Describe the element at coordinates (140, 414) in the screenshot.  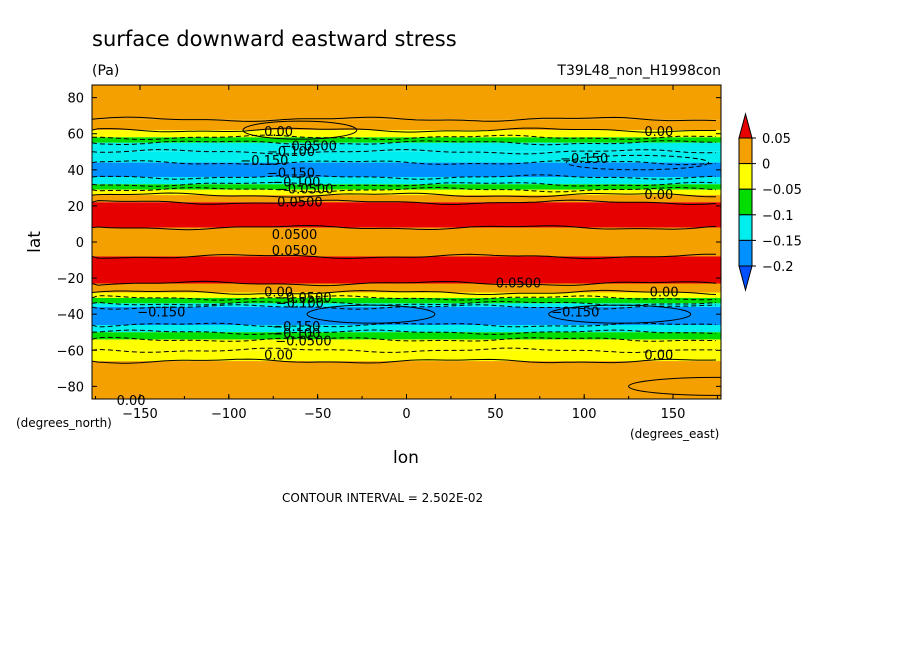
I see `x-tick-label: −150` at that location.